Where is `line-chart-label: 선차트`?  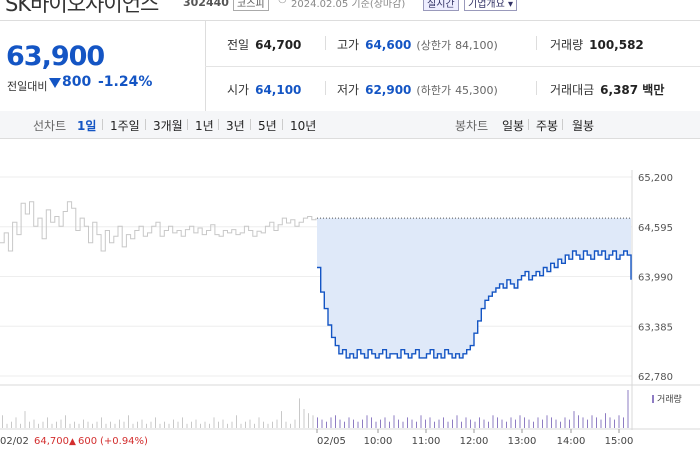
line-chart-label: 선차트 is located at coordinates (50, 126).